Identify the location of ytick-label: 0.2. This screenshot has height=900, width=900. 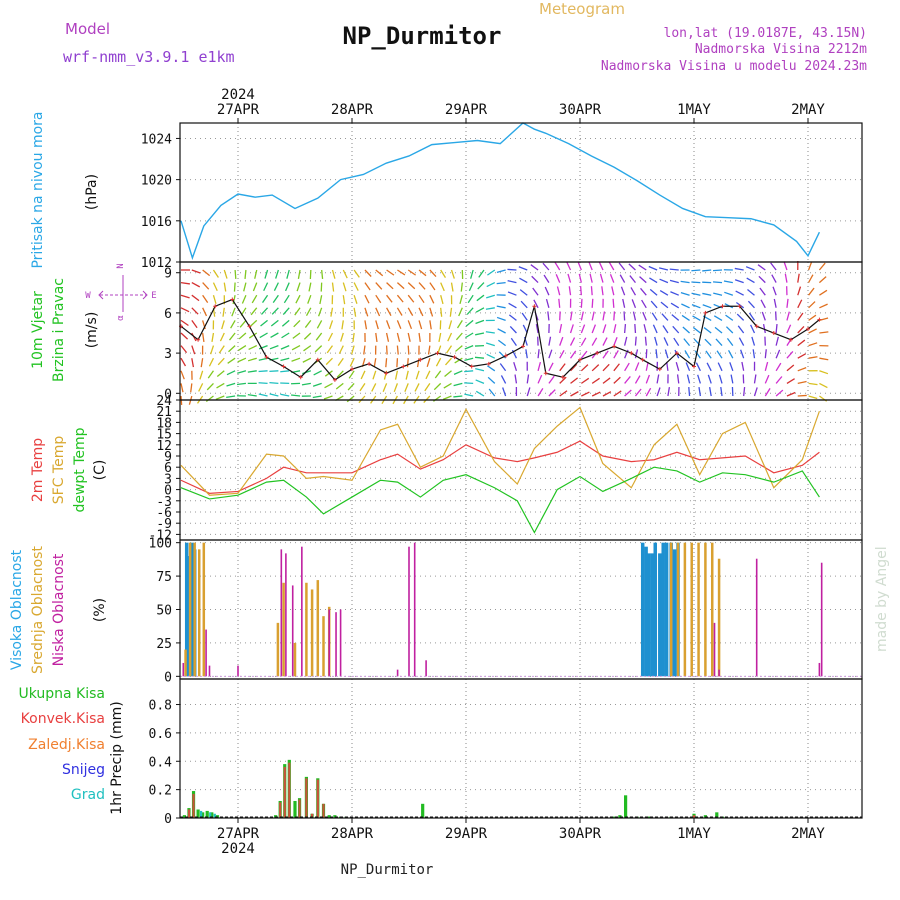
(160, 791).